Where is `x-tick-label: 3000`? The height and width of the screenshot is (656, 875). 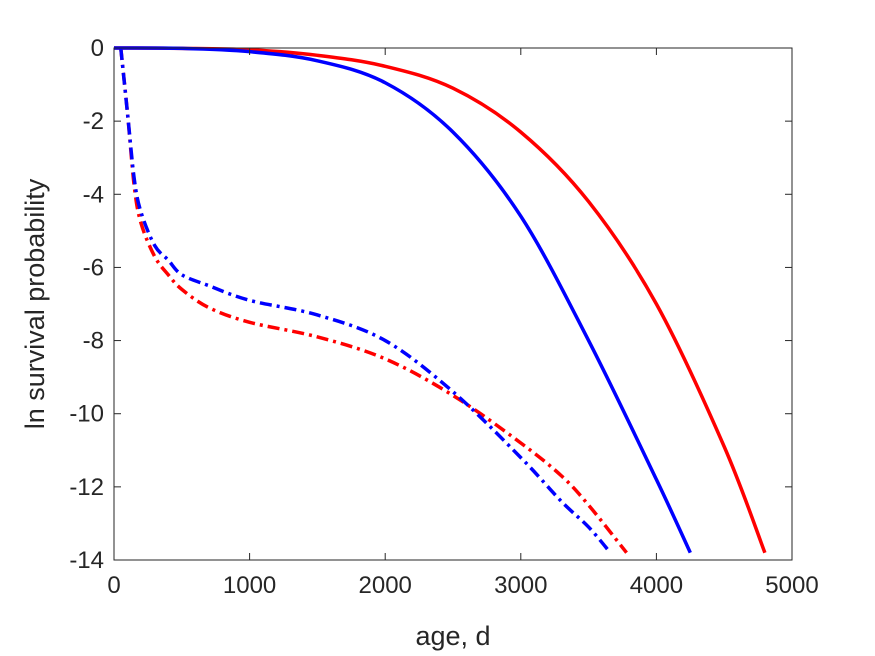 x-tick-label: 3000 is located at coordinates (520, 585).